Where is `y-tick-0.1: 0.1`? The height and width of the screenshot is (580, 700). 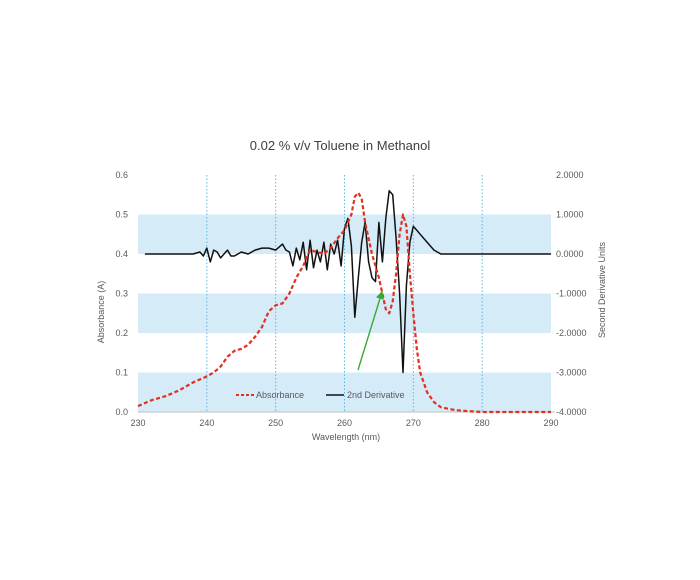 y-tick-0.1: 0.1 is located at coordinates (121, 373).